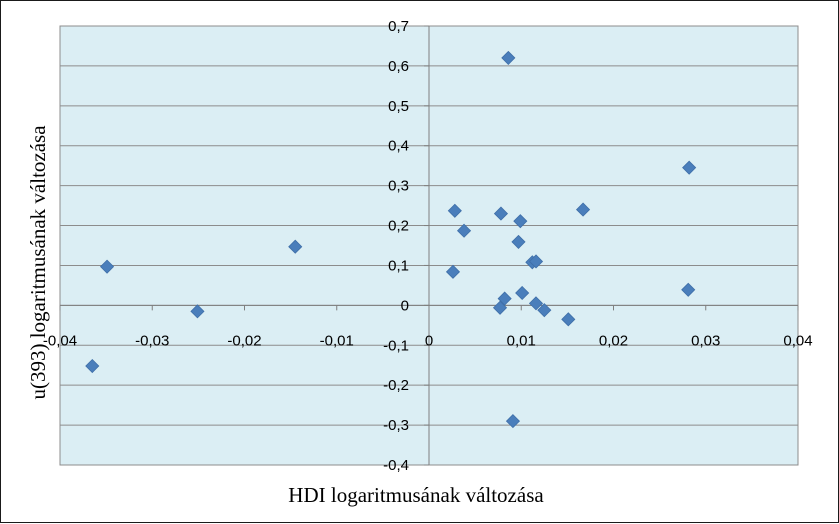  Describe the element at coordinates (416, 495) in the screenshot. I see `x-axis-title: HDI logaritmusának változása` at that location.